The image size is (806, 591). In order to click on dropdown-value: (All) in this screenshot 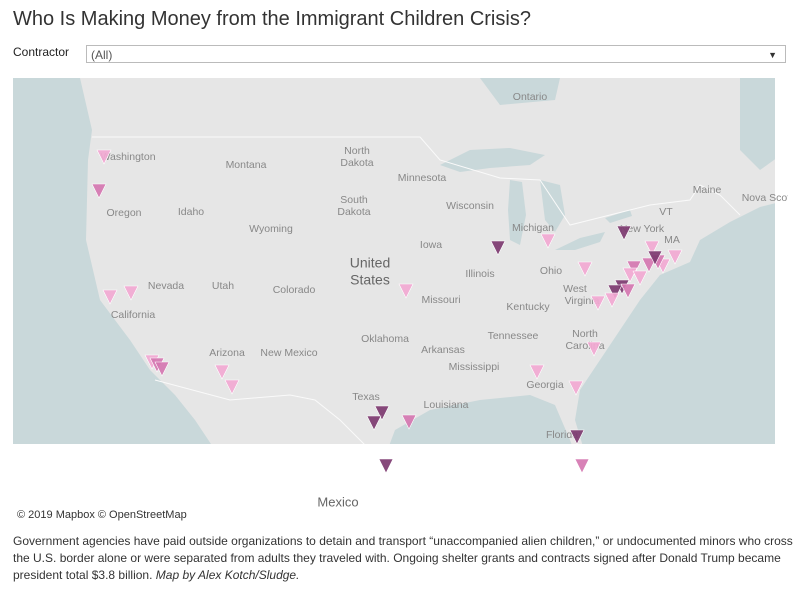, I will do `click(102, 55)`.